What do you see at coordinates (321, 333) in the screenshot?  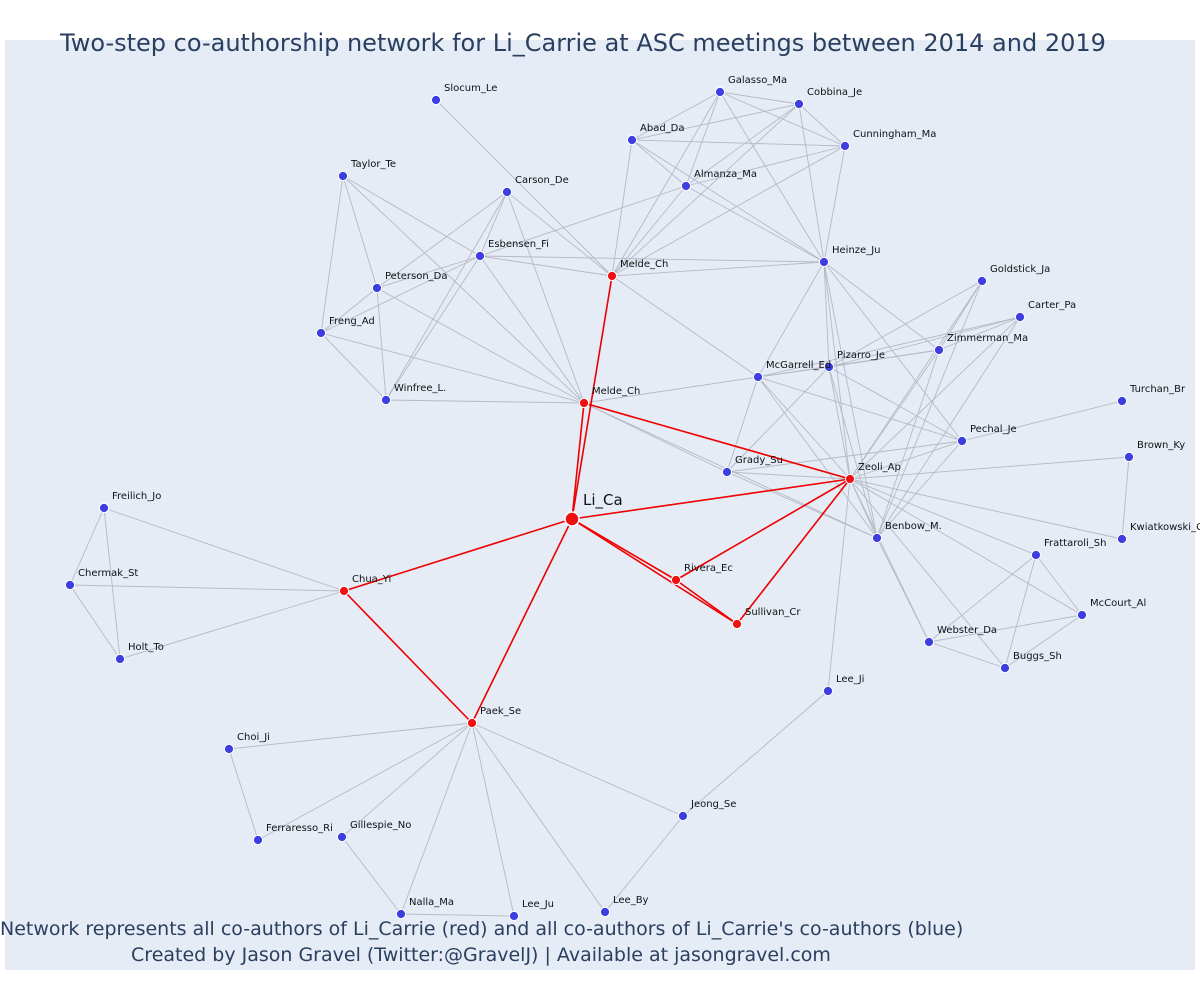 I see `node-marker-freng` at bounding box center [321, 333].